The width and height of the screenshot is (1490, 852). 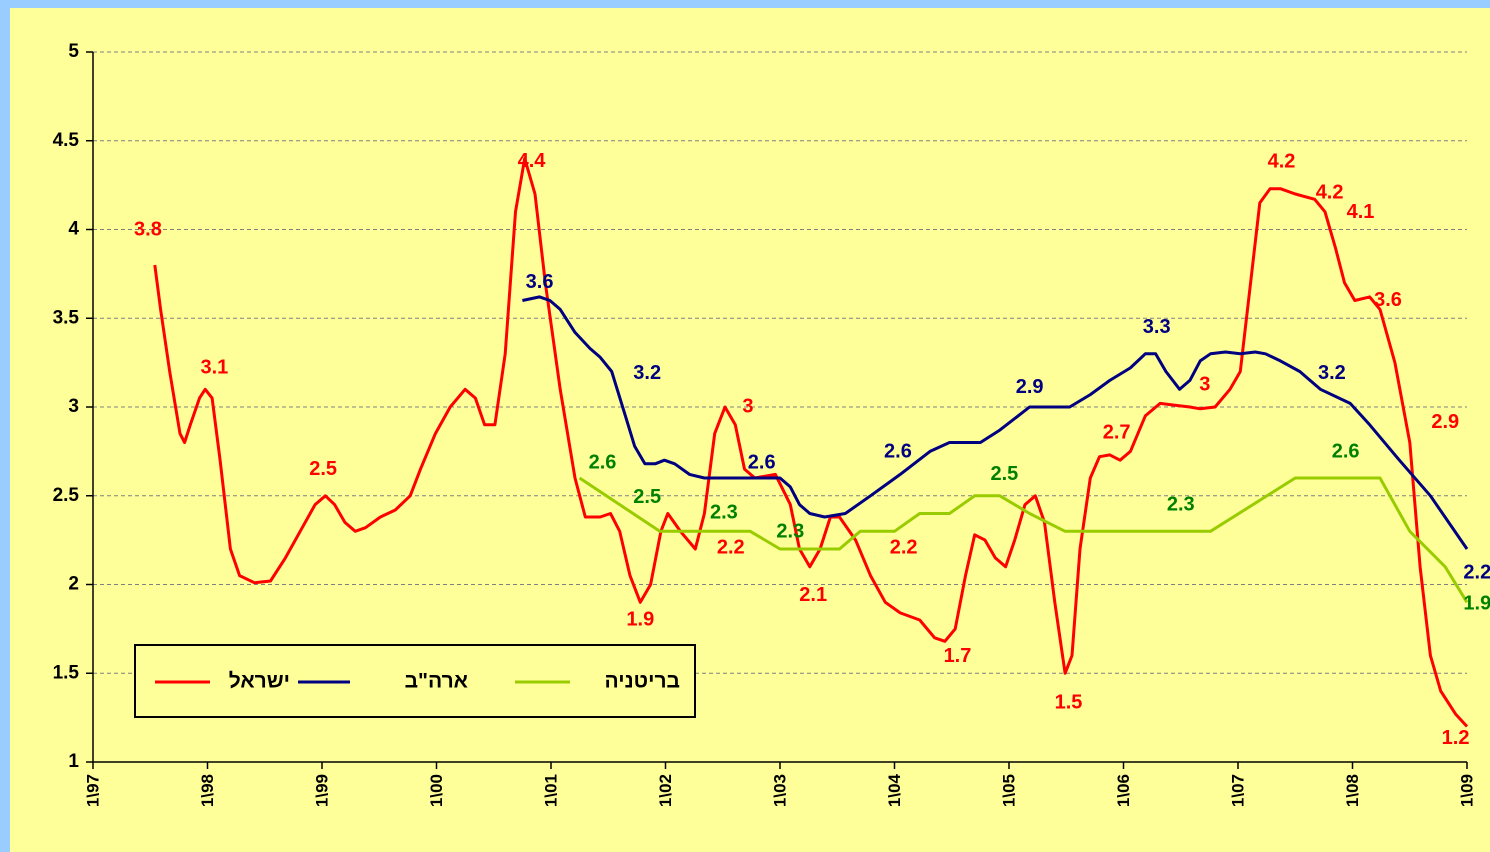 I want to click on x-tick-label: 1\03, so click(x=779, y=790).